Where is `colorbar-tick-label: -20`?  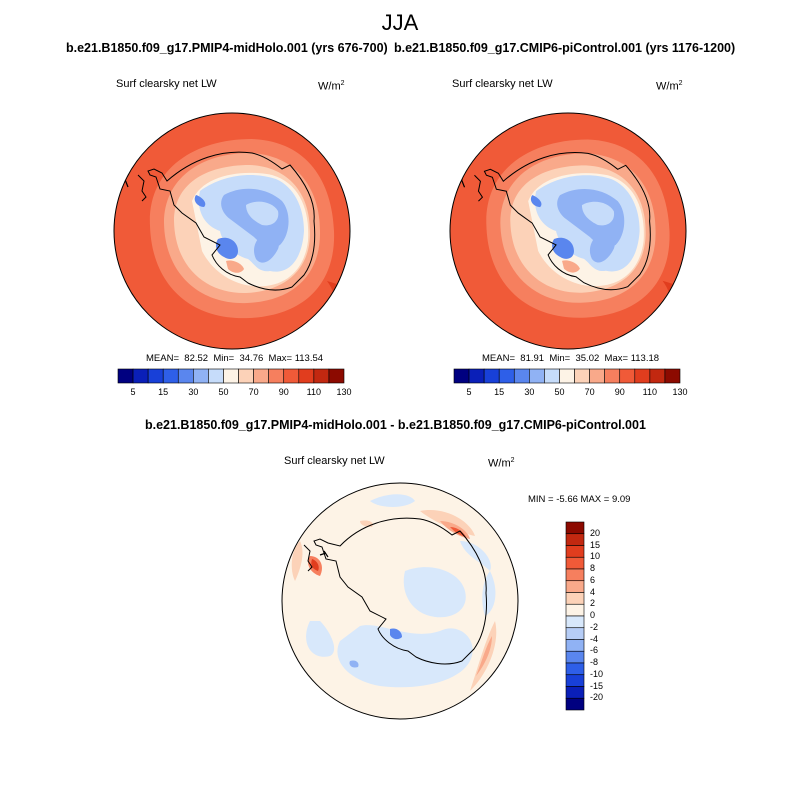 colorbar-tick-label: -20 is located at coordinates (597, 697).